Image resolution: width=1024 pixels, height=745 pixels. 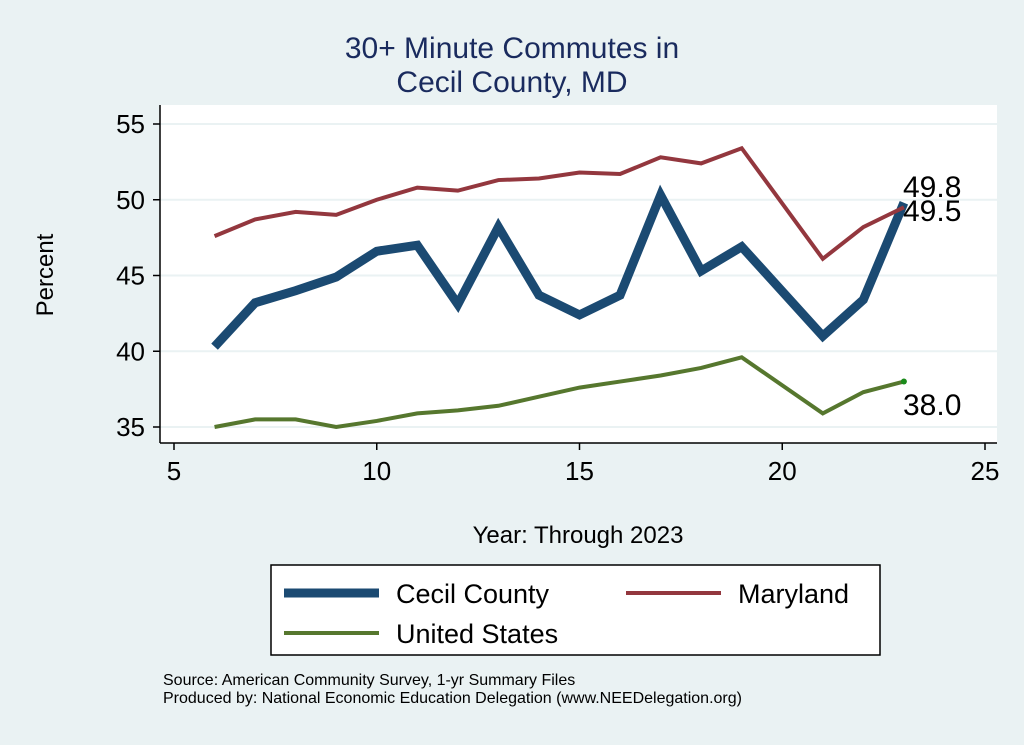 I want to click on title-line-2: Cecil County, MD, so click(x=512, y=82).